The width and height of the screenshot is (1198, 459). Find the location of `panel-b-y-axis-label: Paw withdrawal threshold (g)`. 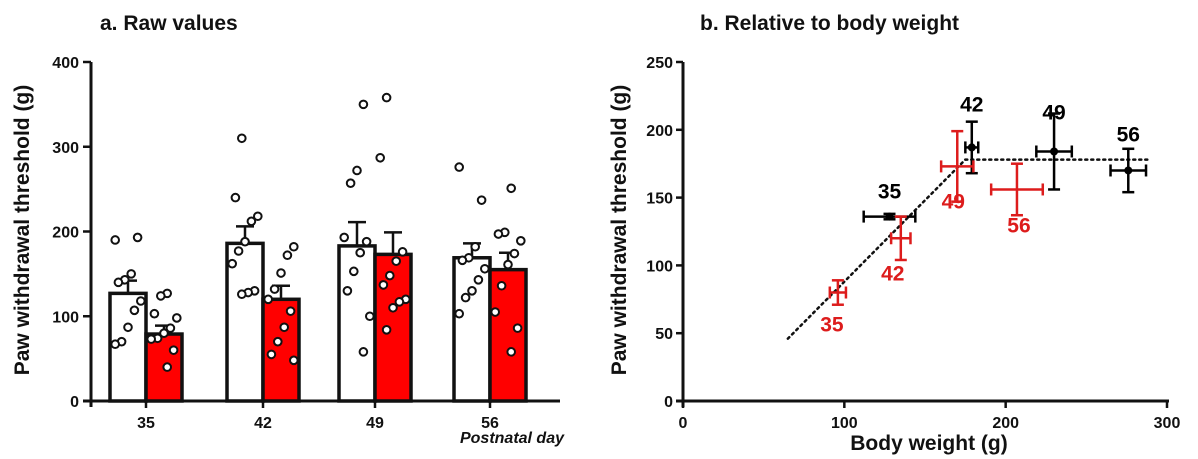

panel-b-y-axis-label: Paw withdrawal threshold (g) is located at coordinates (619, 230).